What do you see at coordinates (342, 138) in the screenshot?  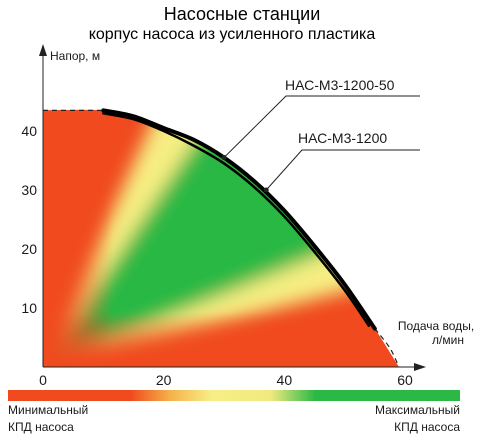 I see `series-label: НАС-М3-1200` at bounding box center [342, 138].